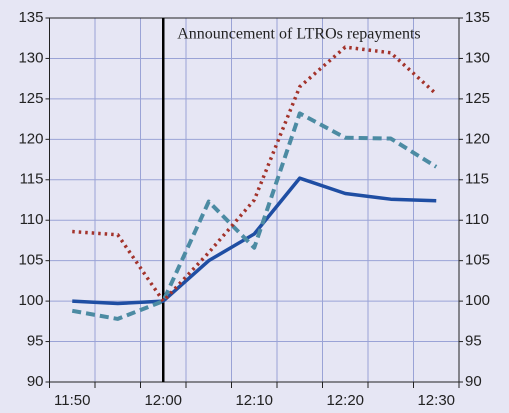 This screenshot has height=413, width=509. Describe the element at coordinates (477, 300) in the screenshot. I see `y2-tick-label: 100` at that location.